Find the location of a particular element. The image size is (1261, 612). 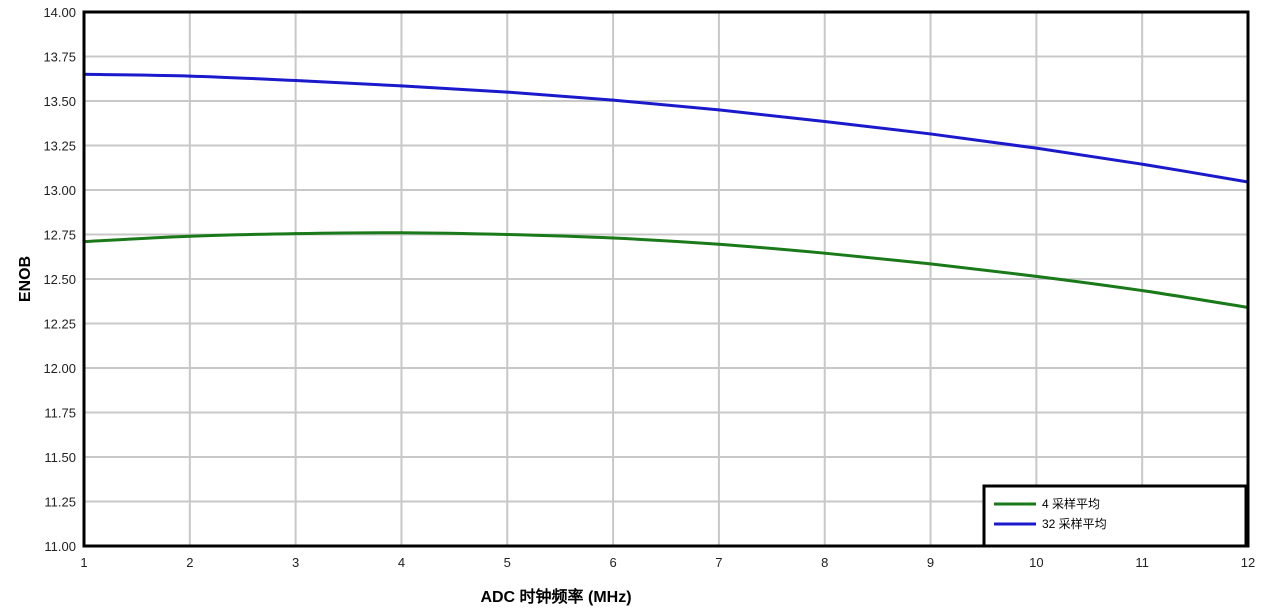

y-tick-label: 12.00 is located at coordinates (59, 368).